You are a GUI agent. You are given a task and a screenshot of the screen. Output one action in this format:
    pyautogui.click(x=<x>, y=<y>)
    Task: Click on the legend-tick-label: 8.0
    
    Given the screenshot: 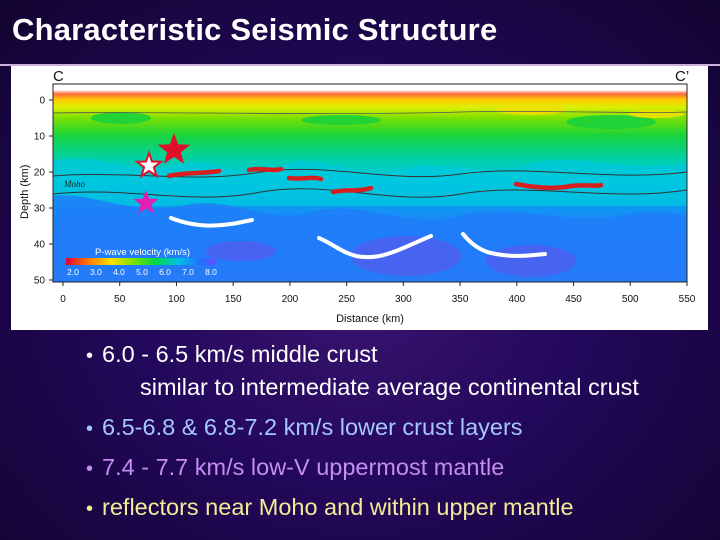 What is the action you would take?
    pyautogui.click(x=211, y=272)
    